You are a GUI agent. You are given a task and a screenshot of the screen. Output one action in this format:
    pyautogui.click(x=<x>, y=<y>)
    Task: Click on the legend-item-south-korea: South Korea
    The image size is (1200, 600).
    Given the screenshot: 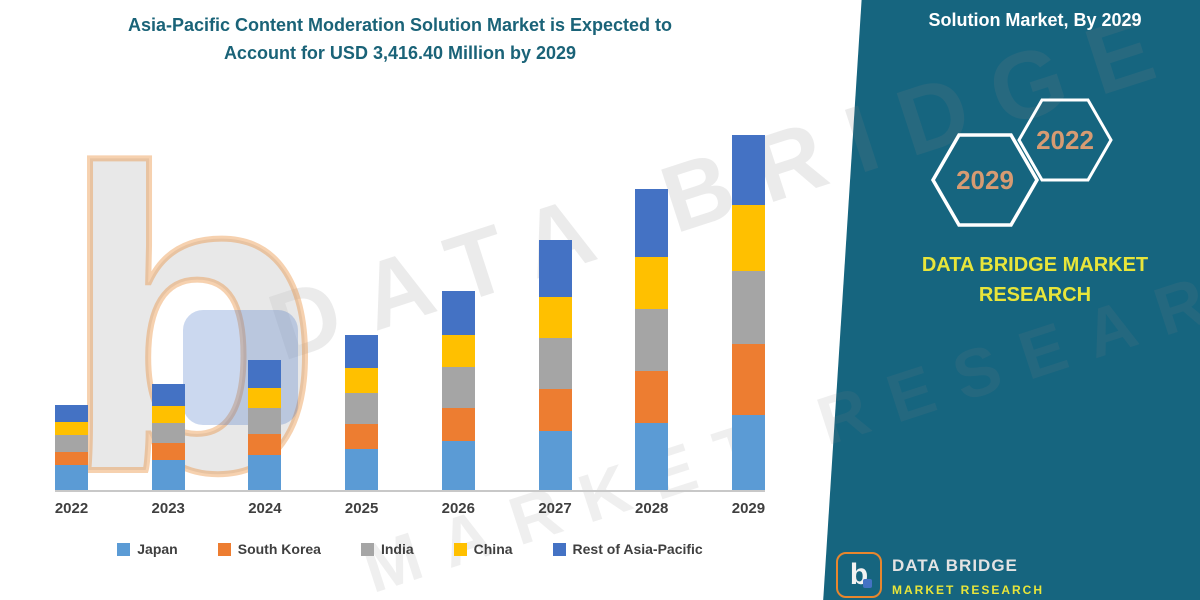 What is the action you would take?
    pyautogui.click(x=269, y=549)
    